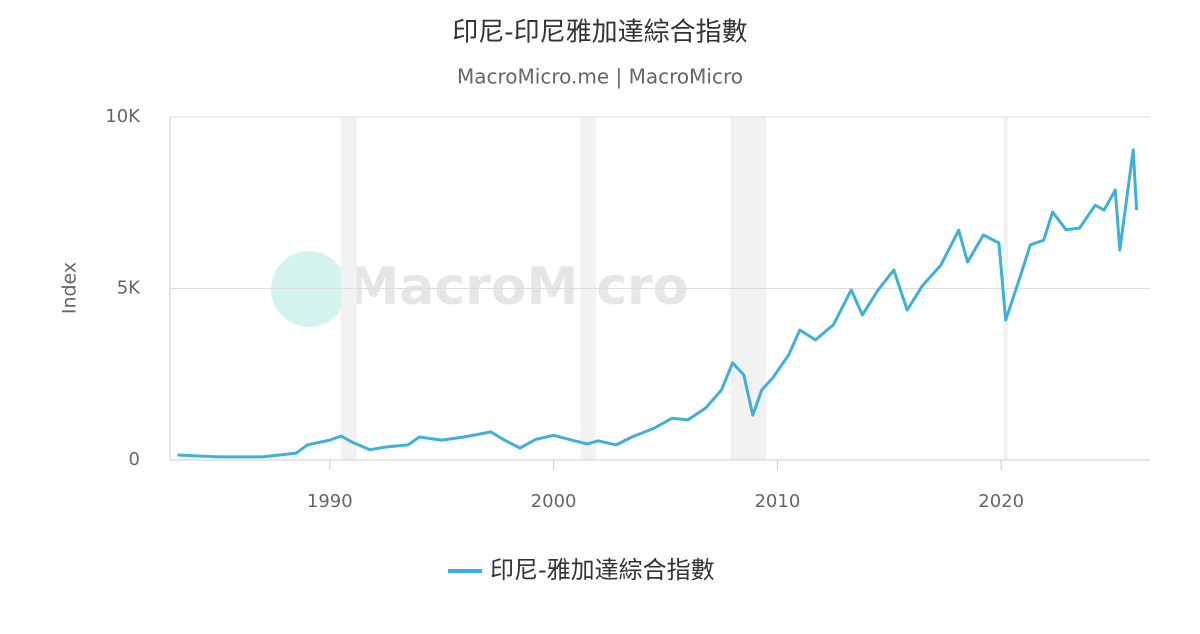 The height and width of the screenshot is (634, 1200). Describe the element at coordinates (330, 501) in the screenshot. I see `x-tick-label: 1990` at that location.